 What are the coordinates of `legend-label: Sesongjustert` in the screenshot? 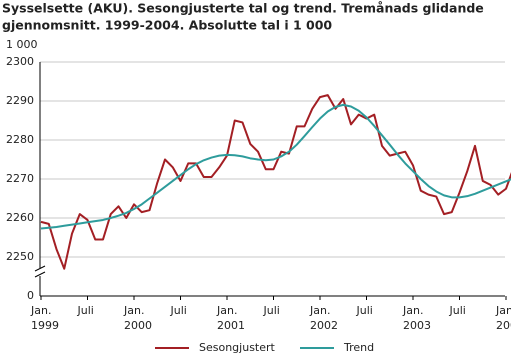 It's located at (237, 347).